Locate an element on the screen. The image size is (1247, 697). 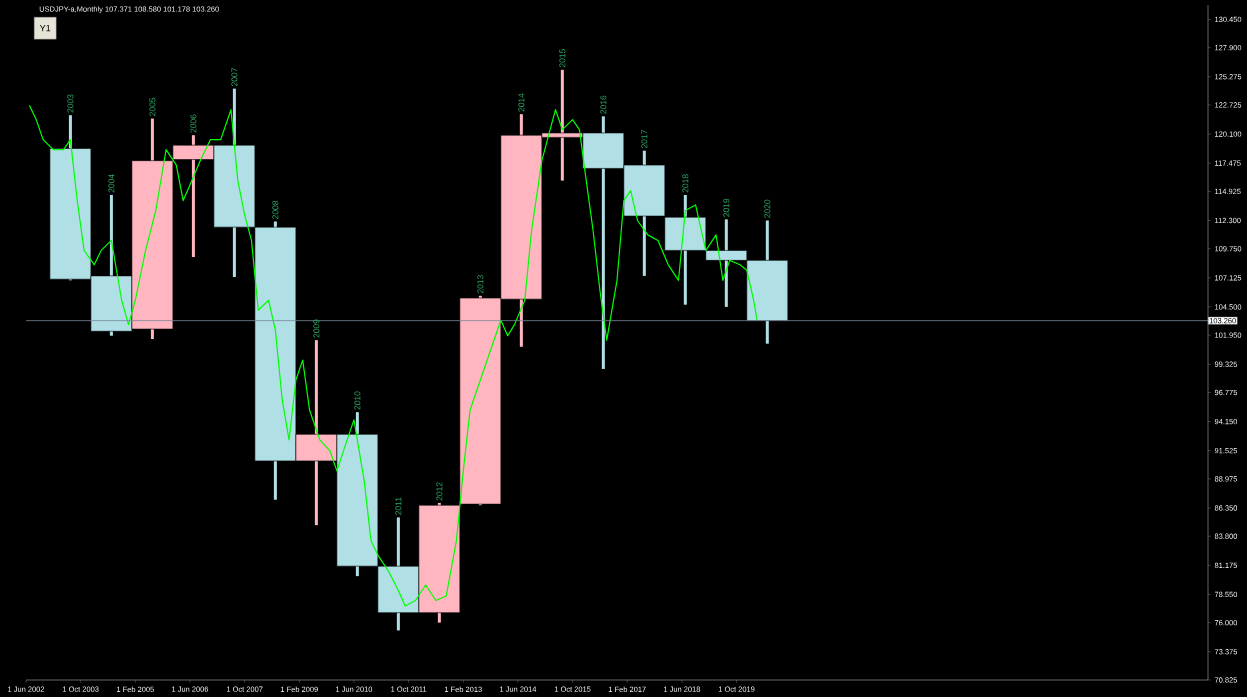
annotation: Y1 is located at coordinates (45, 28).